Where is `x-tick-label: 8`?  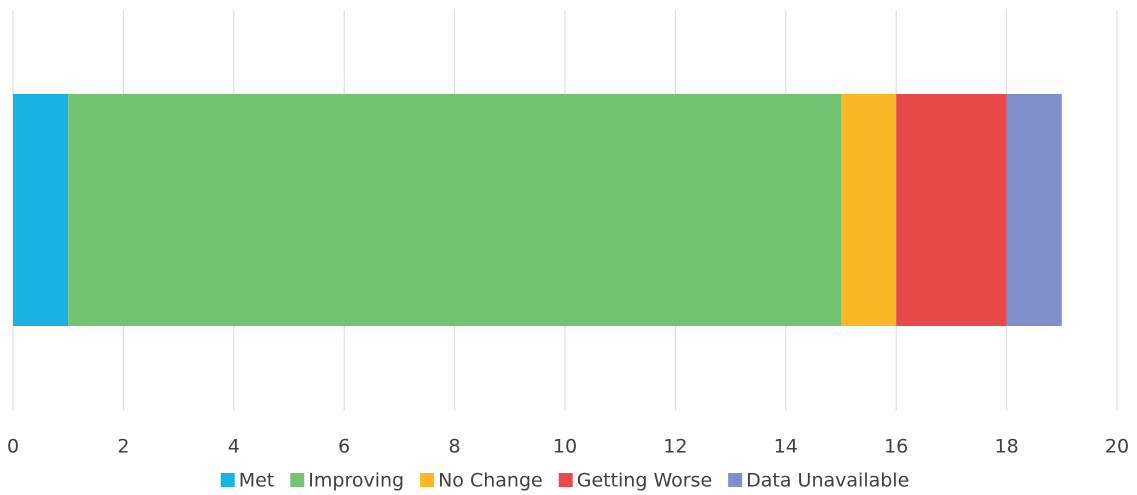 x-tick-label: 8 is located at coordinates (455, 447).